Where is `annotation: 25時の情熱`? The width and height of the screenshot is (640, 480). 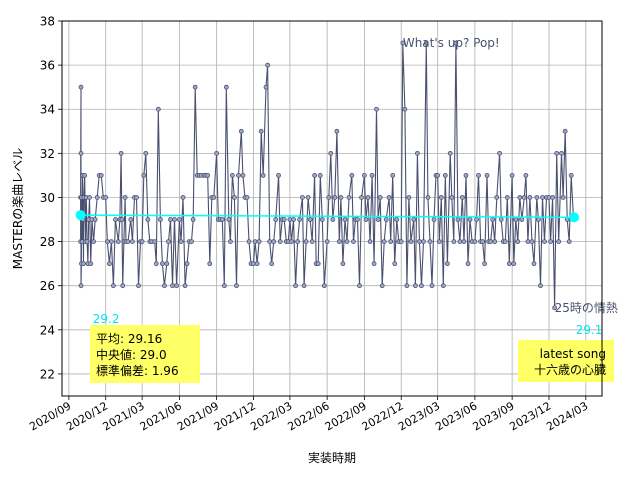 annotation: 25時の情熱 is located at coordinates (586, 308).